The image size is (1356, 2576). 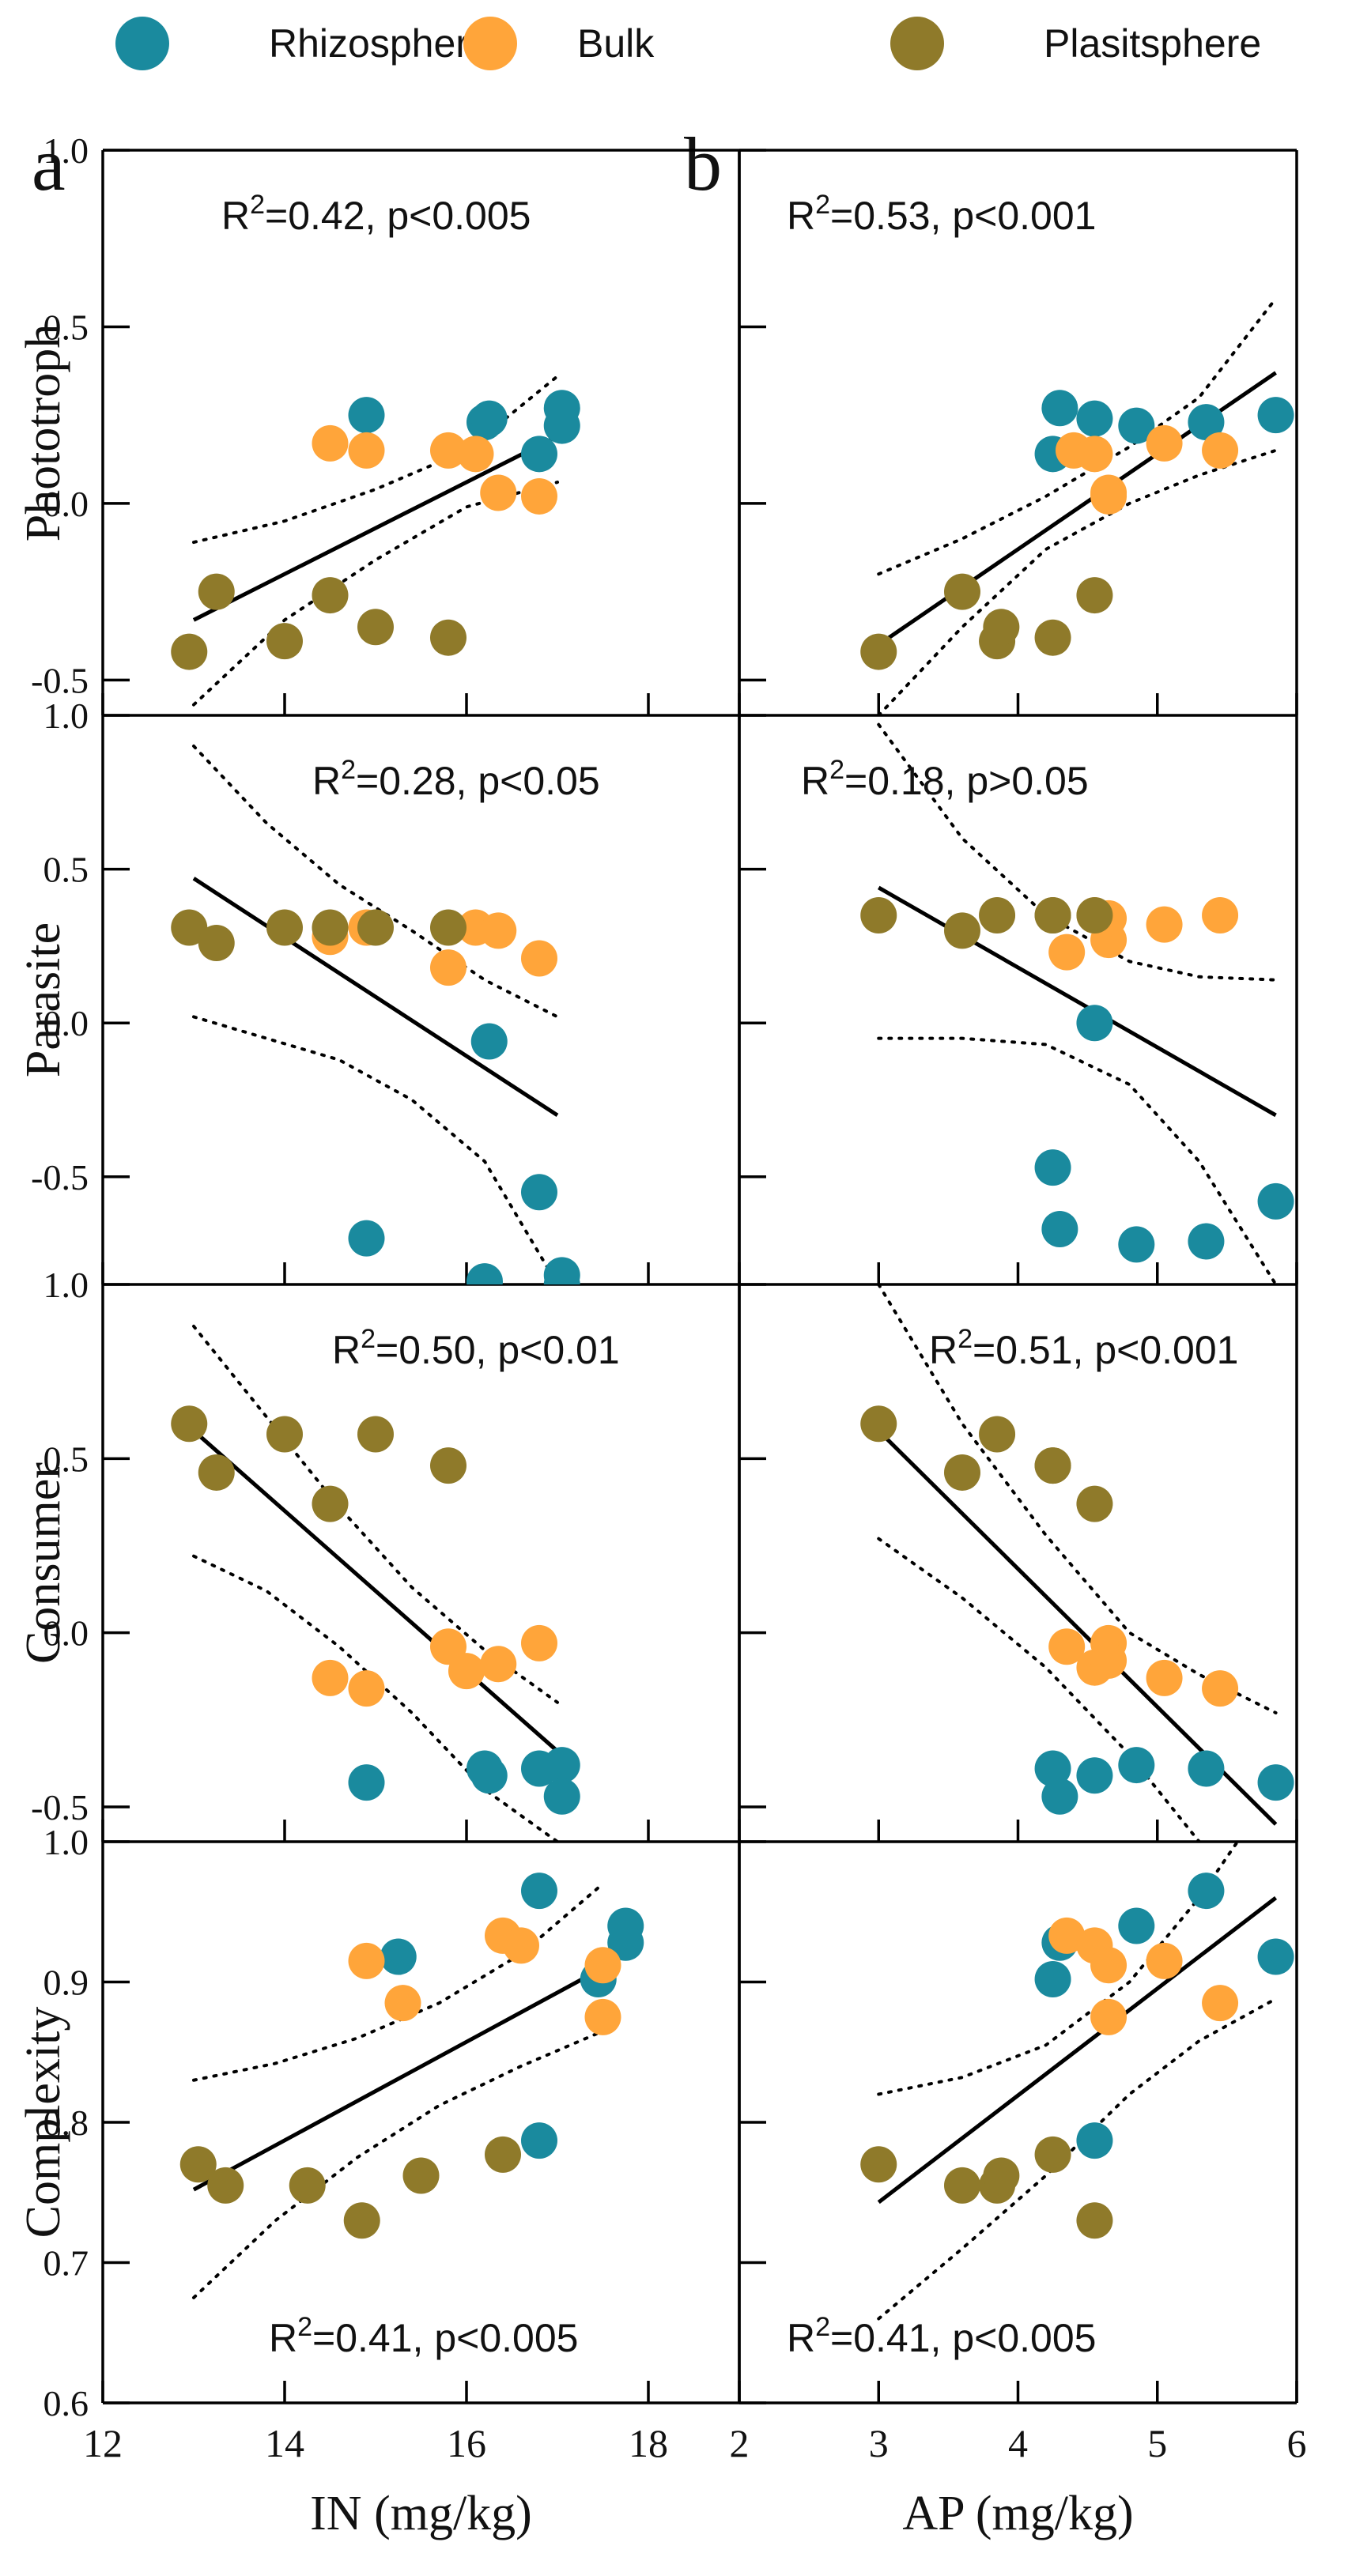 I want to click on legend-label-bulk: Bulk, so click(x=616, y=43).